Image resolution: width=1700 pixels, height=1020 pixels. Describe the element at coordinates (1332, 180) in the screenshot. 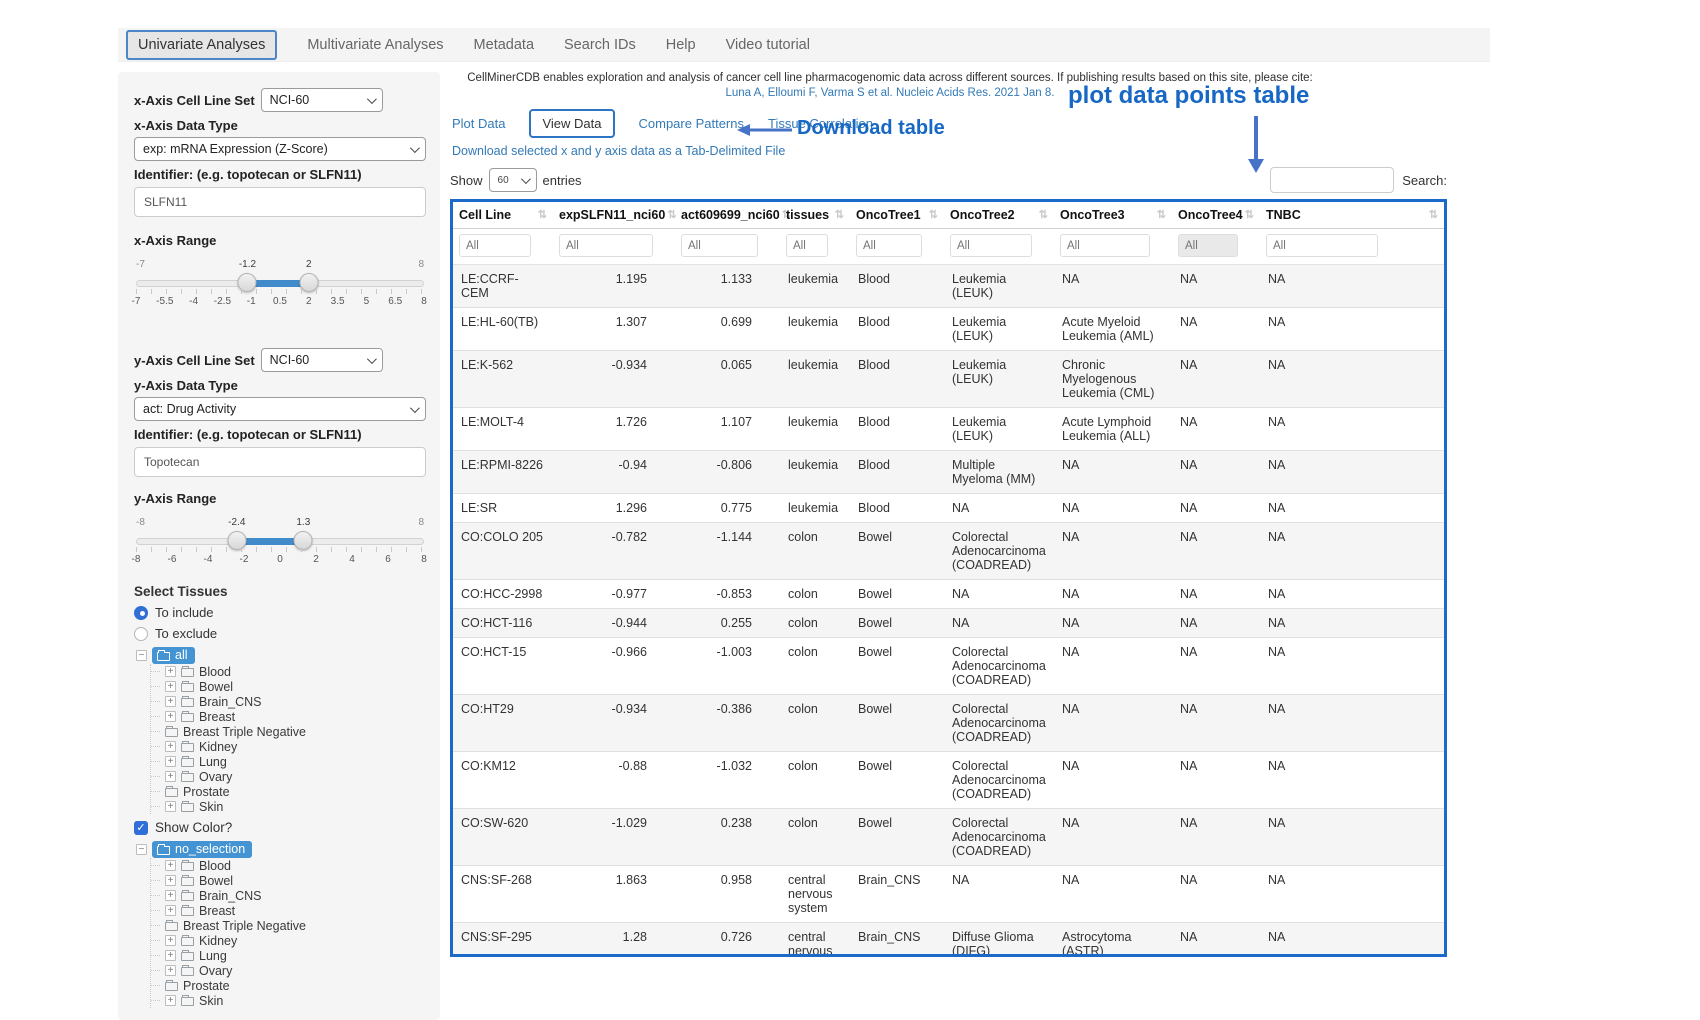

I see `search-input` at that location.